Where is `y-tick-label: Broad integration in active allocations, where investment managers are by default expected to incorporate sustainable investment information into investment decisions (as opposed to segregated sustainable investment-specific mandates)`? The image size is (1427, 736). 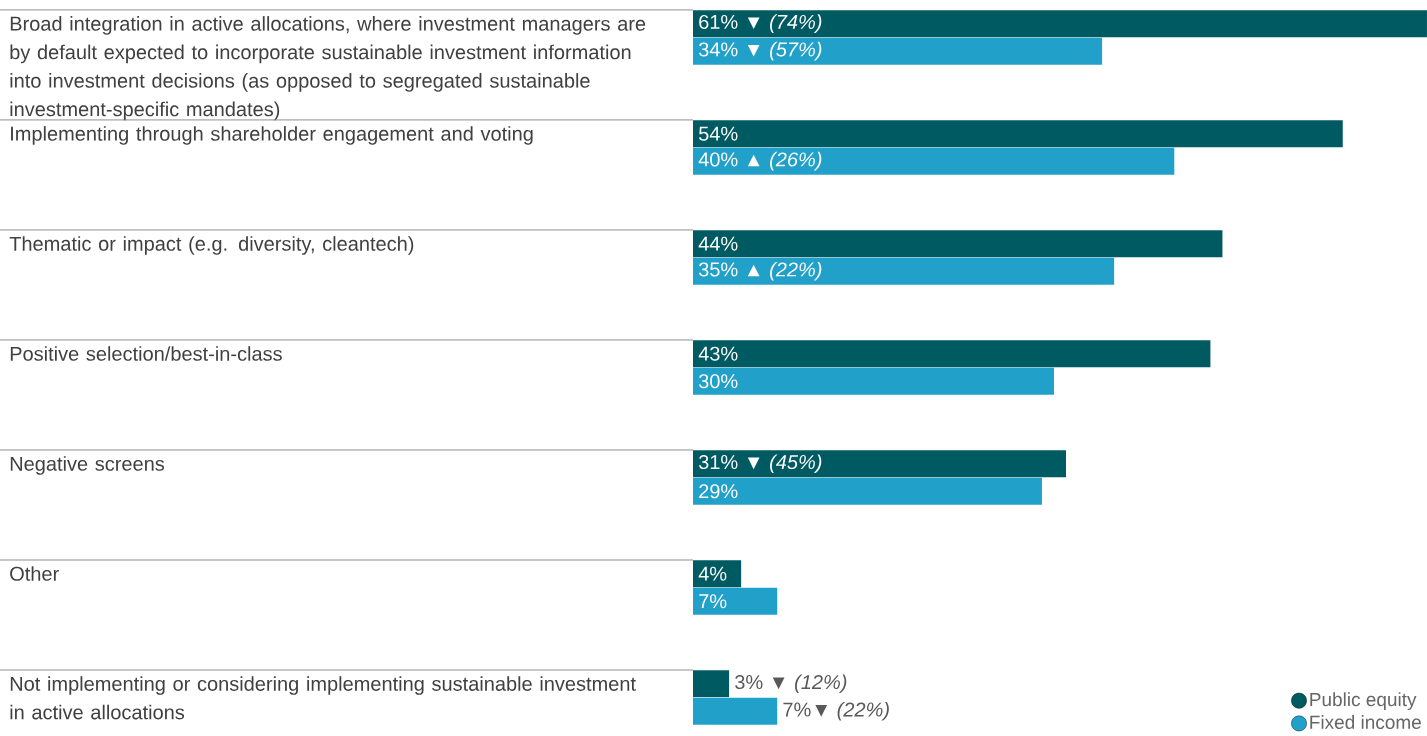
y-tick-label: Broad integration in active allocations, where investment managers are by default expected to incorporate sustainable investment information into investment decisions (as opposed to segregated sustainable investment-specific mandates) is located at coordinates (328, 68).